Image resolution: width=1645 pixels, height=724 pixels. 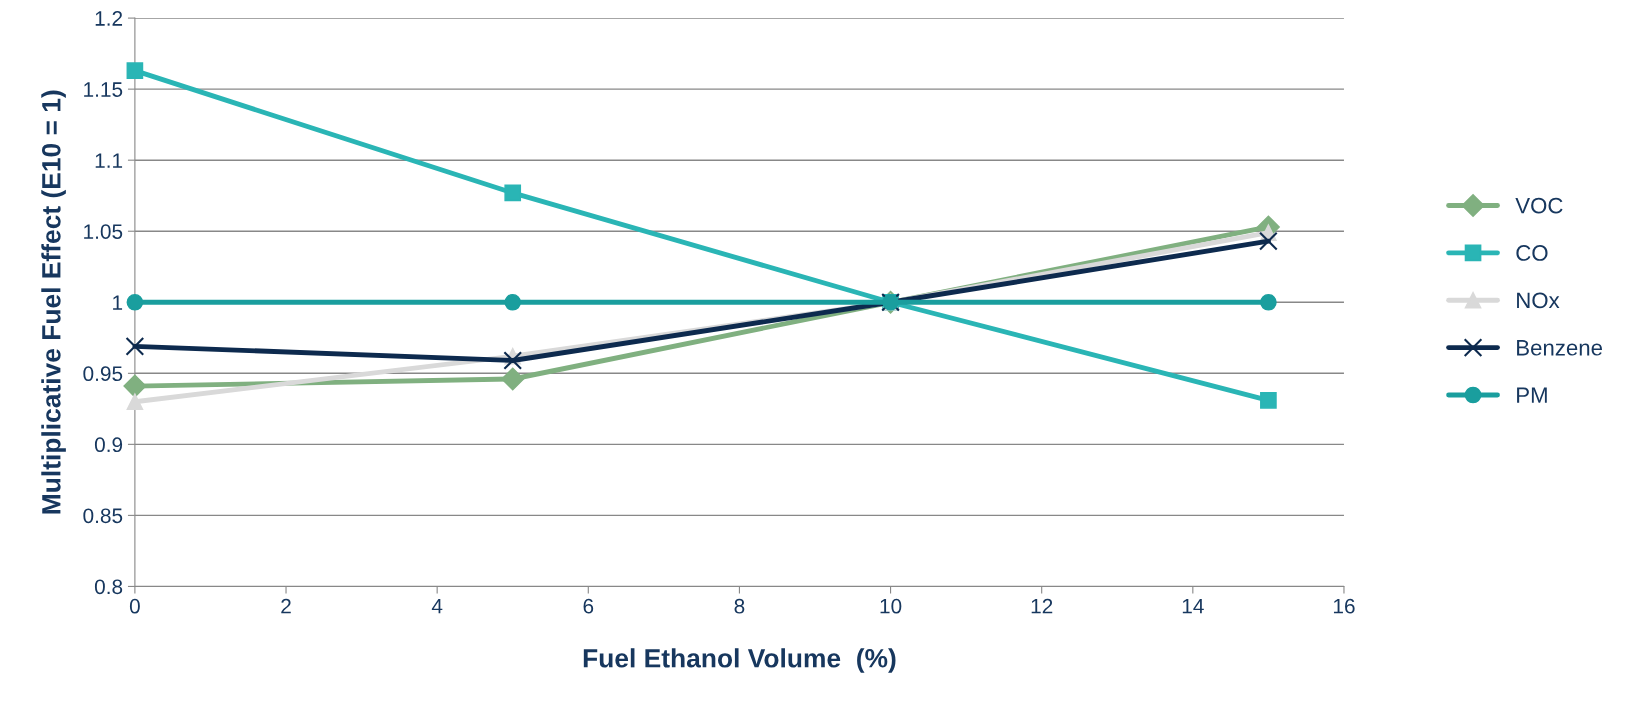 I want to click on y-axis-title: Multiplicative Fuel Effect (E10 = 1), so click(x=53, y=302).